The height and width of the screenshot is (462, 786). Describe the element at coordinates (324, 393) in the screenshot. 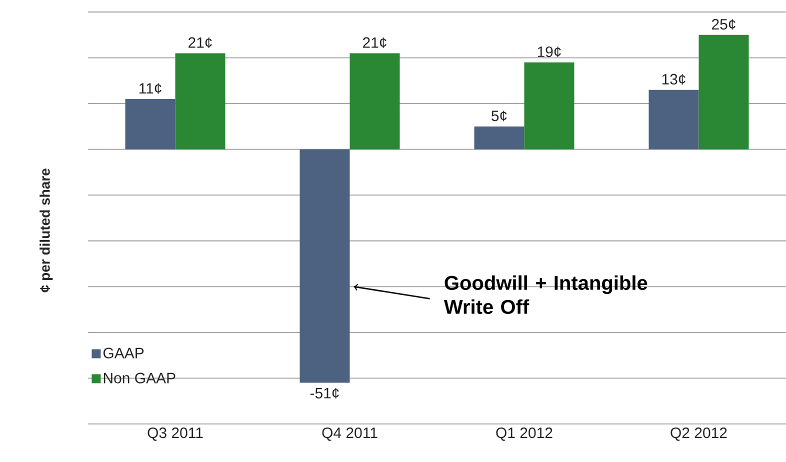

I see `data-label: -51¢` at that location.